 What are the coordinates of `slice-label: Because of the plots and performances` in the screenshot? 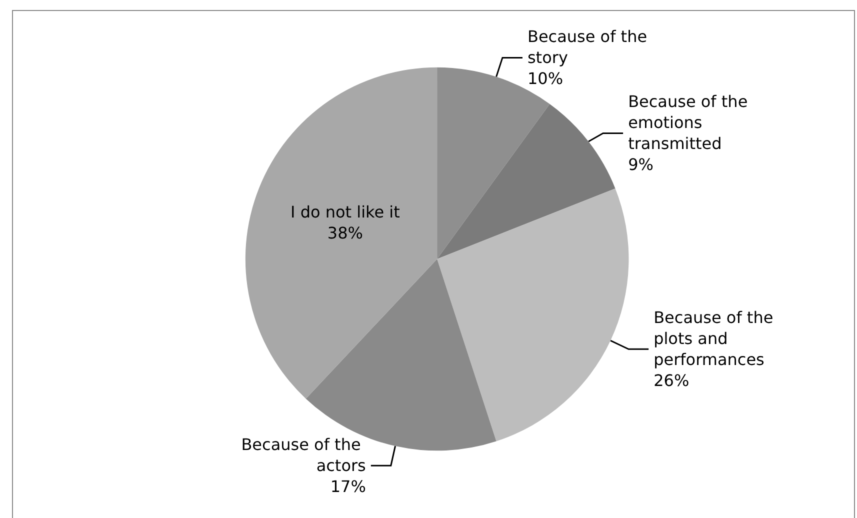 It's located at (716, 339).